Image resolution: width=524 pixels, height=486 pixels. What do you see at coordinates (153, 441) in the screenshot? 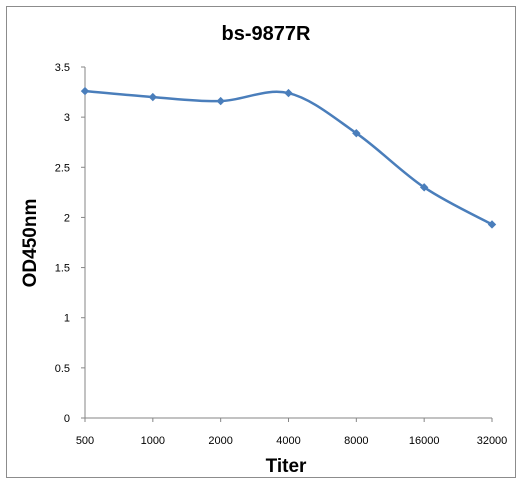
I see `x-tick-label: 1000` at bounding box center [153, 441].